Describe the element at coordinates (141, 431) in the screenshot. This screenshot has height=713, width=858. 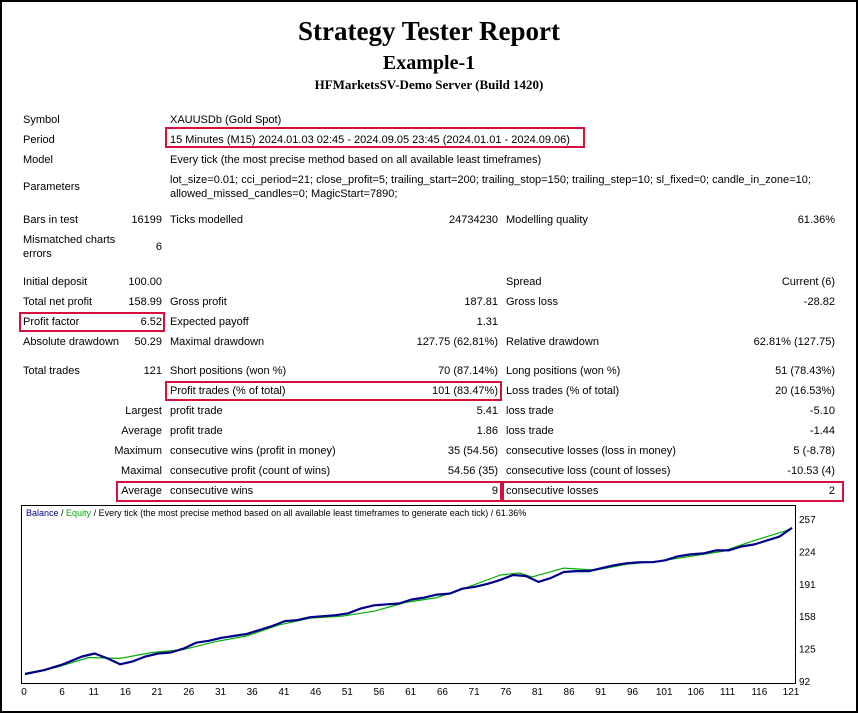
I see `average-label: Average` at that location.